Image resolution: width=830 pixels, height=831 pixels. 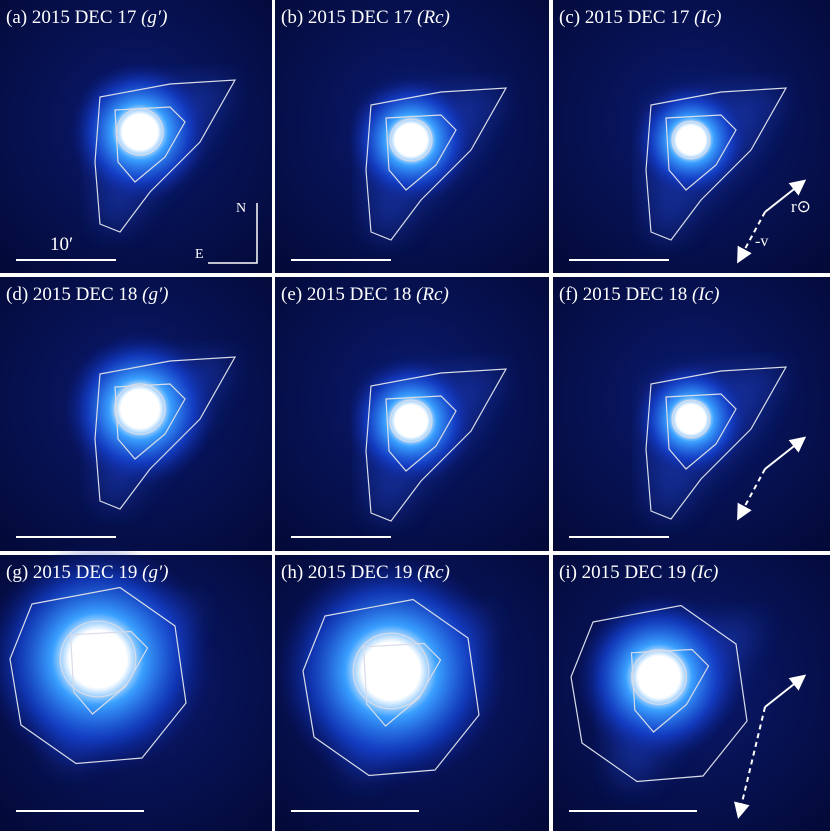 I want to click on panel: (g) 2015 DEC 19 (g′), so click(x=136, y=687).